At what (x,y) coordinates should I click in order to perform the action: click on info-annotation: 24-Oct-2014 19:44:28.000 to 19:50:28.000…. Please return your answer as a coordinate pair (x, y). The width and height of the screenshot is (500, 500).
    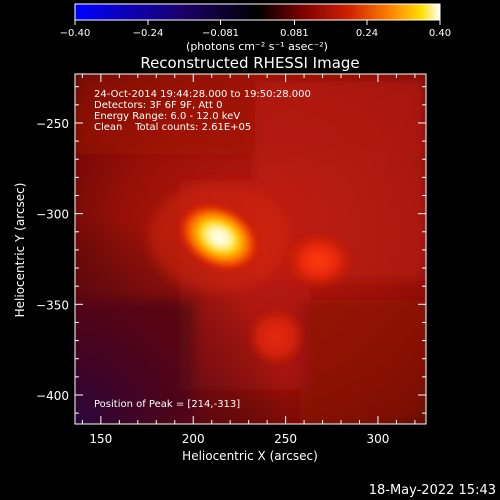
    Looking at the image, I should click on (202, 111).